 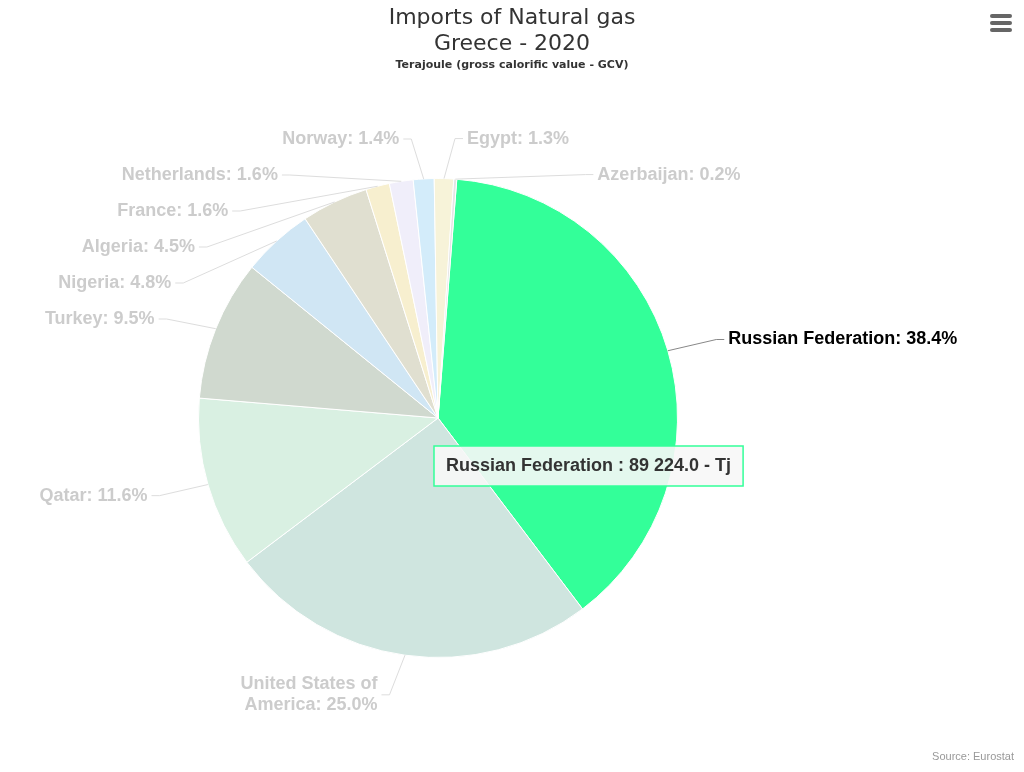 What do you see at coordinates (973, 756) in the screenshot?
I see `source-note: Source: Eurostat` at bounding box center [973, 756].